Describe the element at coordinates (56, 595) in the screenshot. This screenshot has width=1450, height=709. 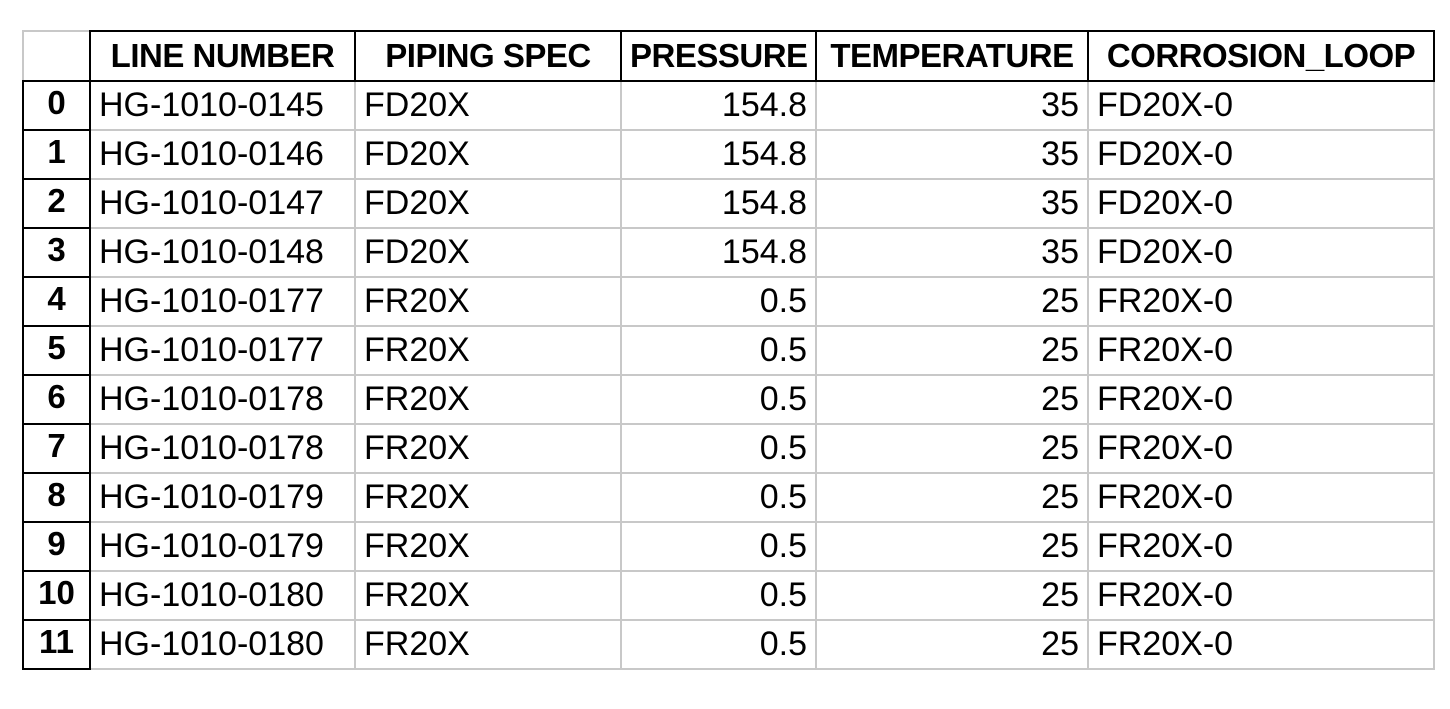
I see `row-index: 10` at that location.